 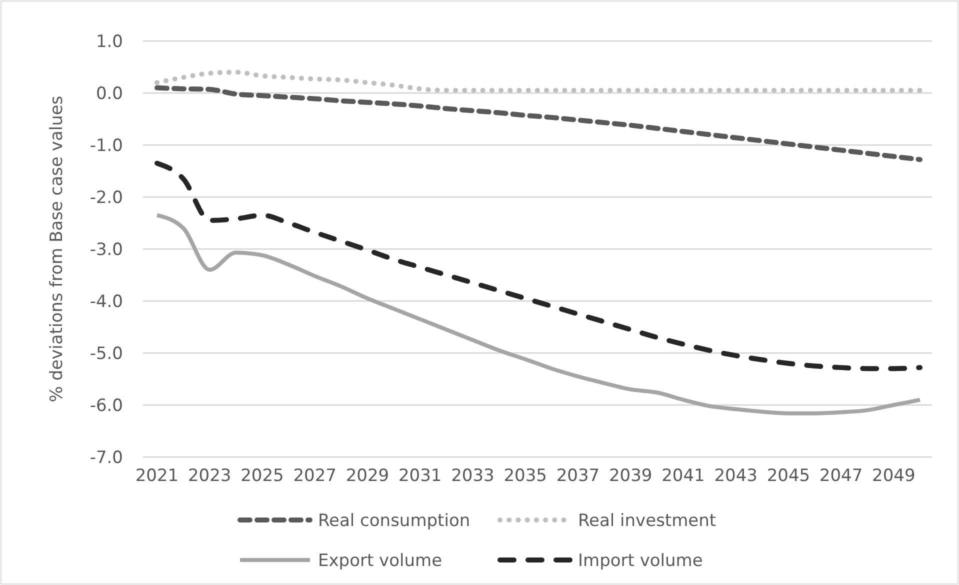 What do you see at coordinates (109, 94) in the screenshot?
I see `y-tick-label: 0.0` at bounding box center [109, 94].